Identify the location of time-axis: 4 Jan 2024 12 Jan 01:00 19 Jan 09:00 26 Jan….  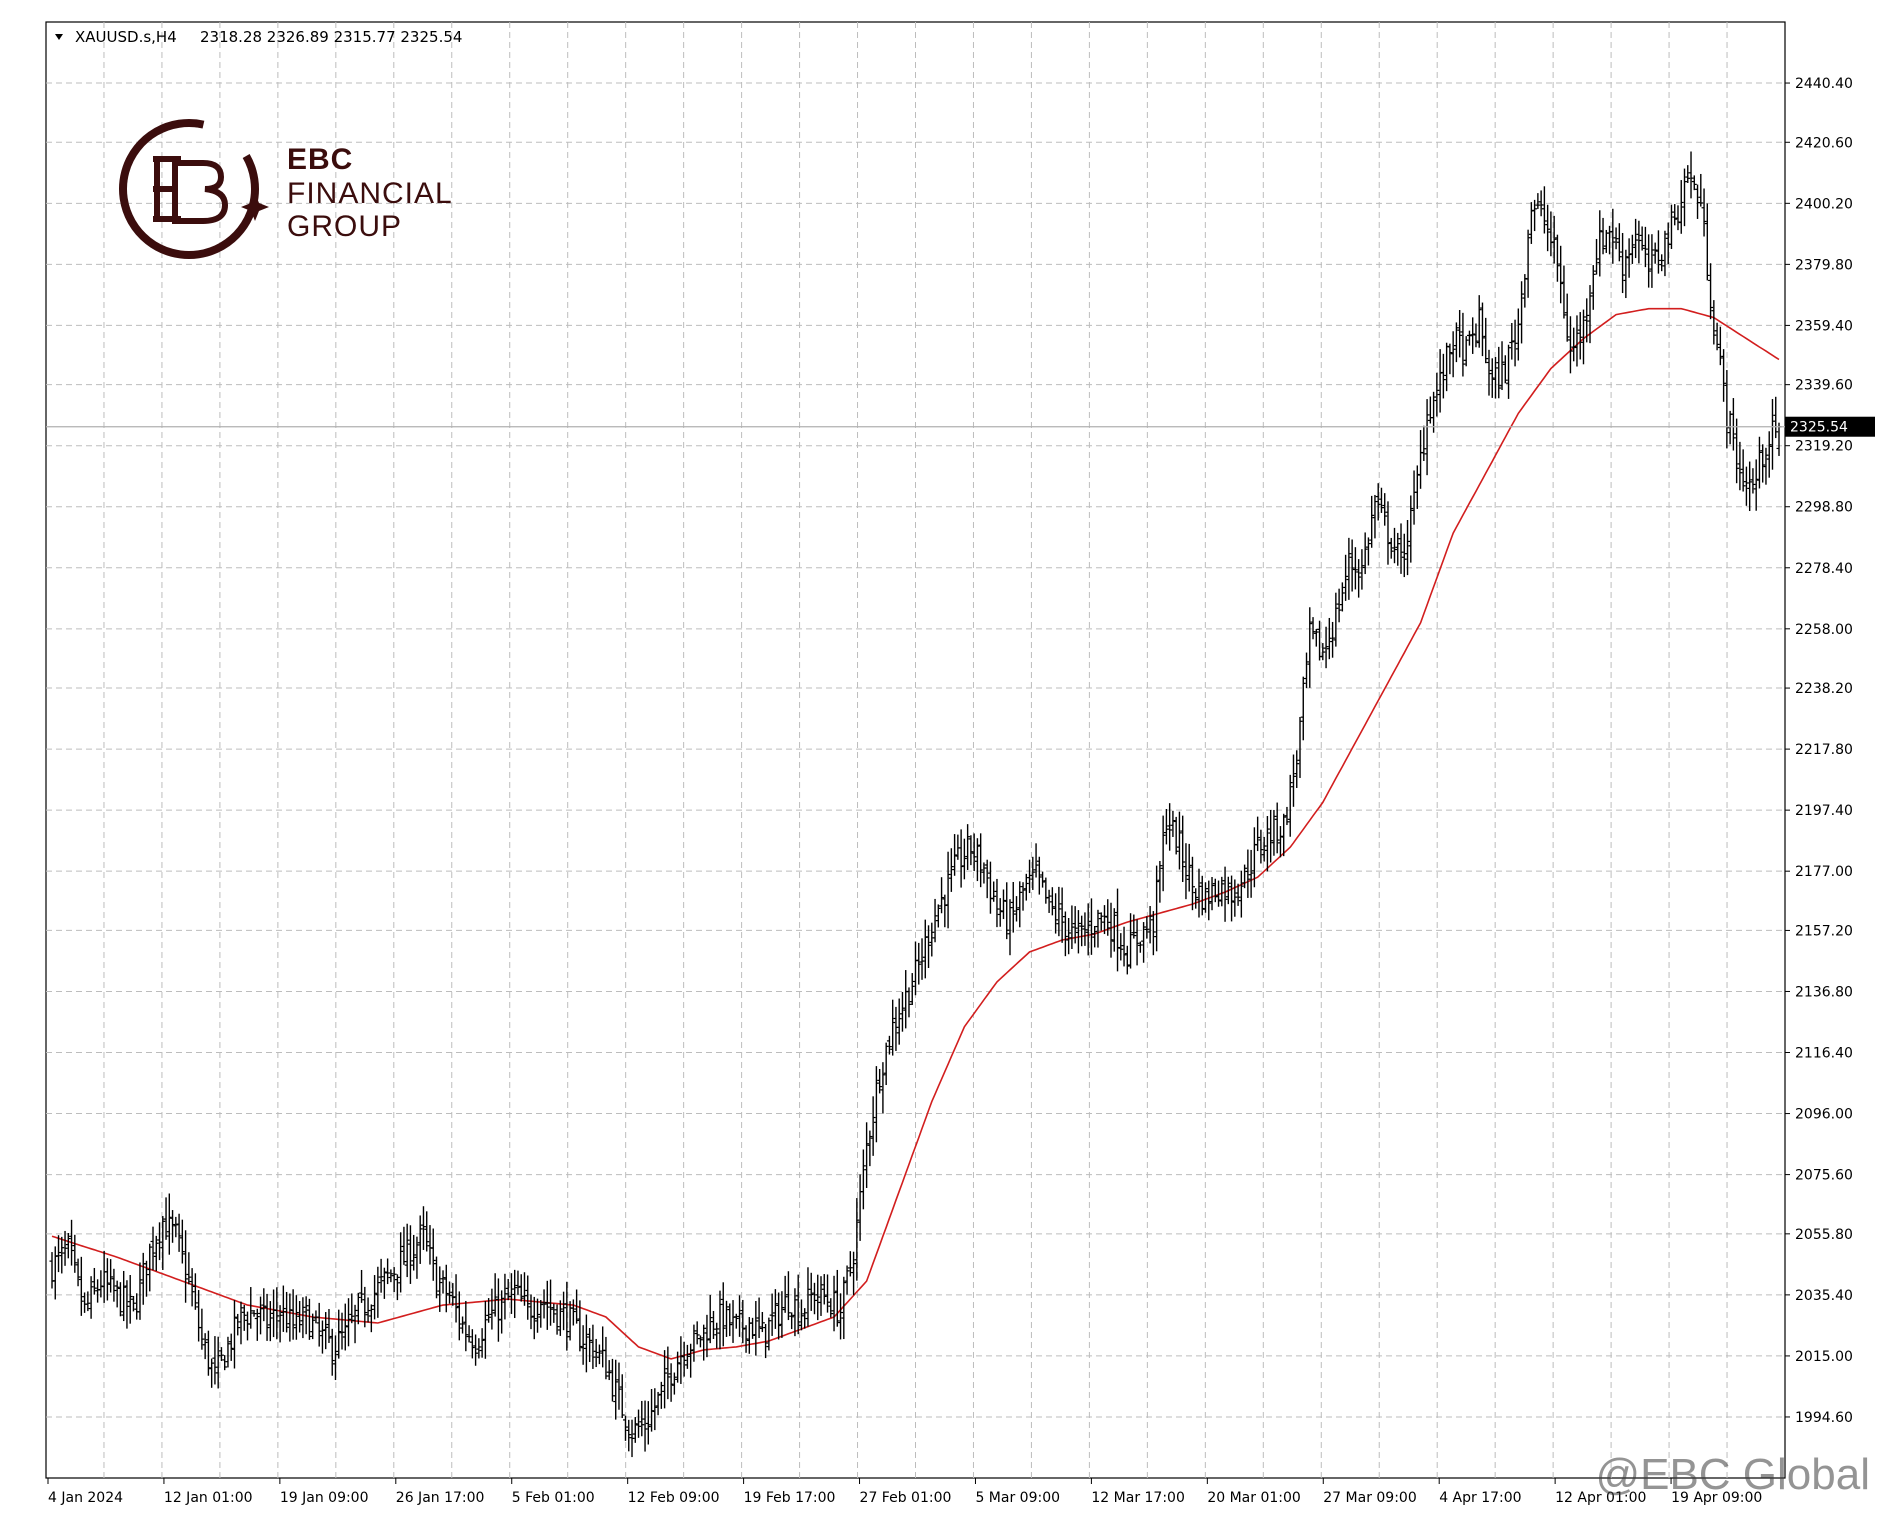
(904, 1492).